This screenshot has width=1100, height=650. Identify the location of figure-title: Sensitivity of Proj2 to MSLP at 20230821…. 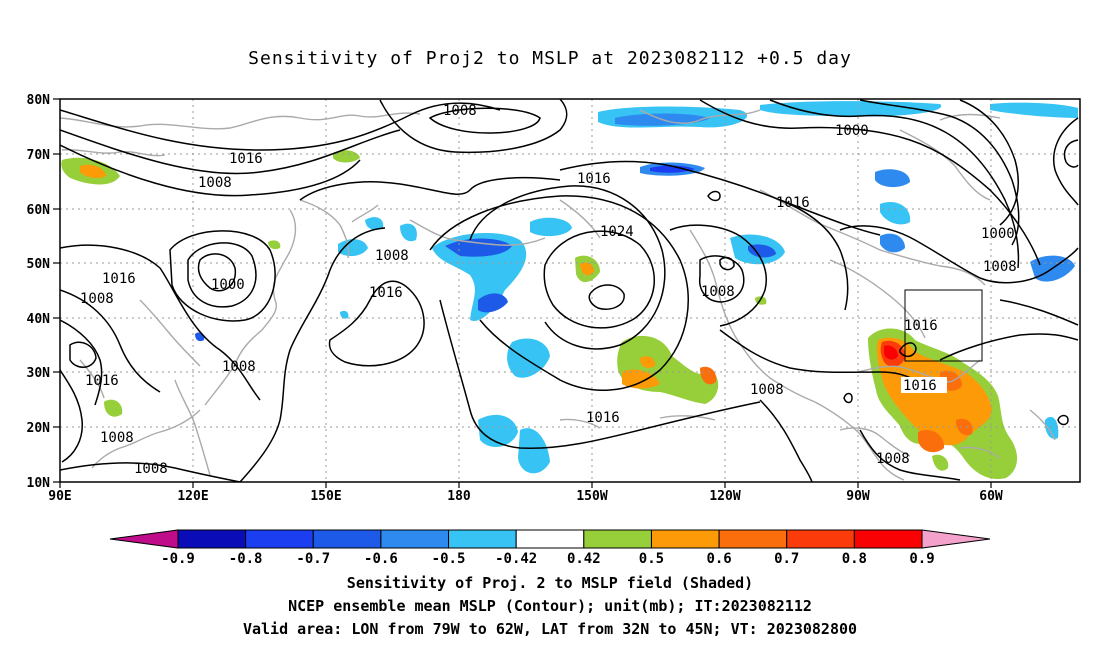
(550, 58).